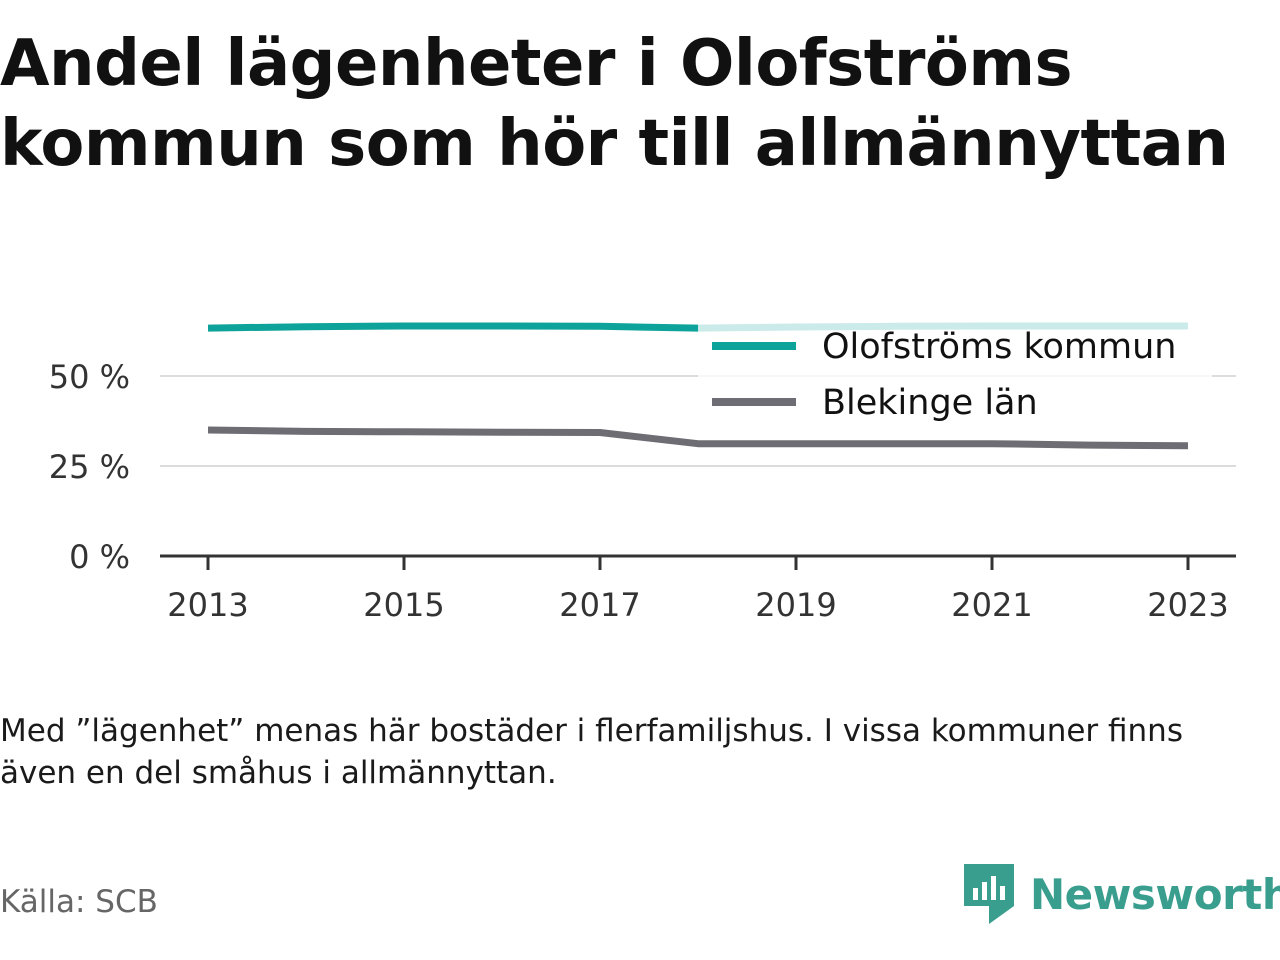 This screenshot has width=1280, height=960. I want to click on y-axis-ticks: 0 % 25 % 50 %, so click(89, 467).